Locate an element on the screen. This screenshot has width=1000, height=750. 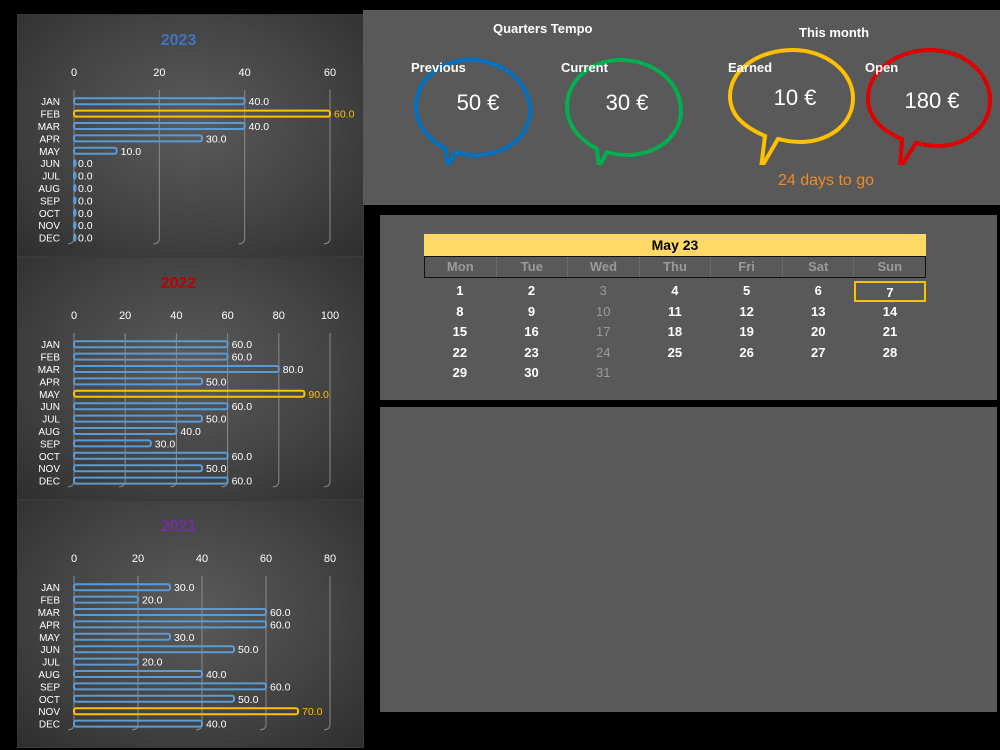
calendar-day: 14 is located at coordinates (890, 311).